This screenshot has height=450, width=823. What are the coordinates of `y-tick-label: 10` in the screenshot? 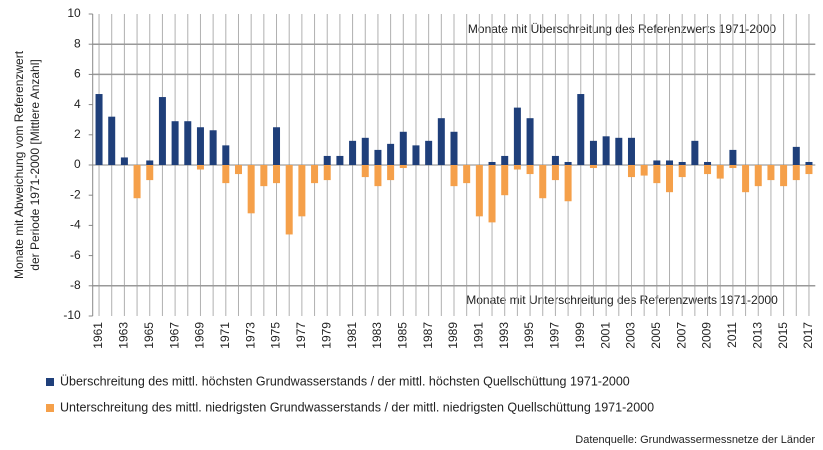 It's located at (74, 13).